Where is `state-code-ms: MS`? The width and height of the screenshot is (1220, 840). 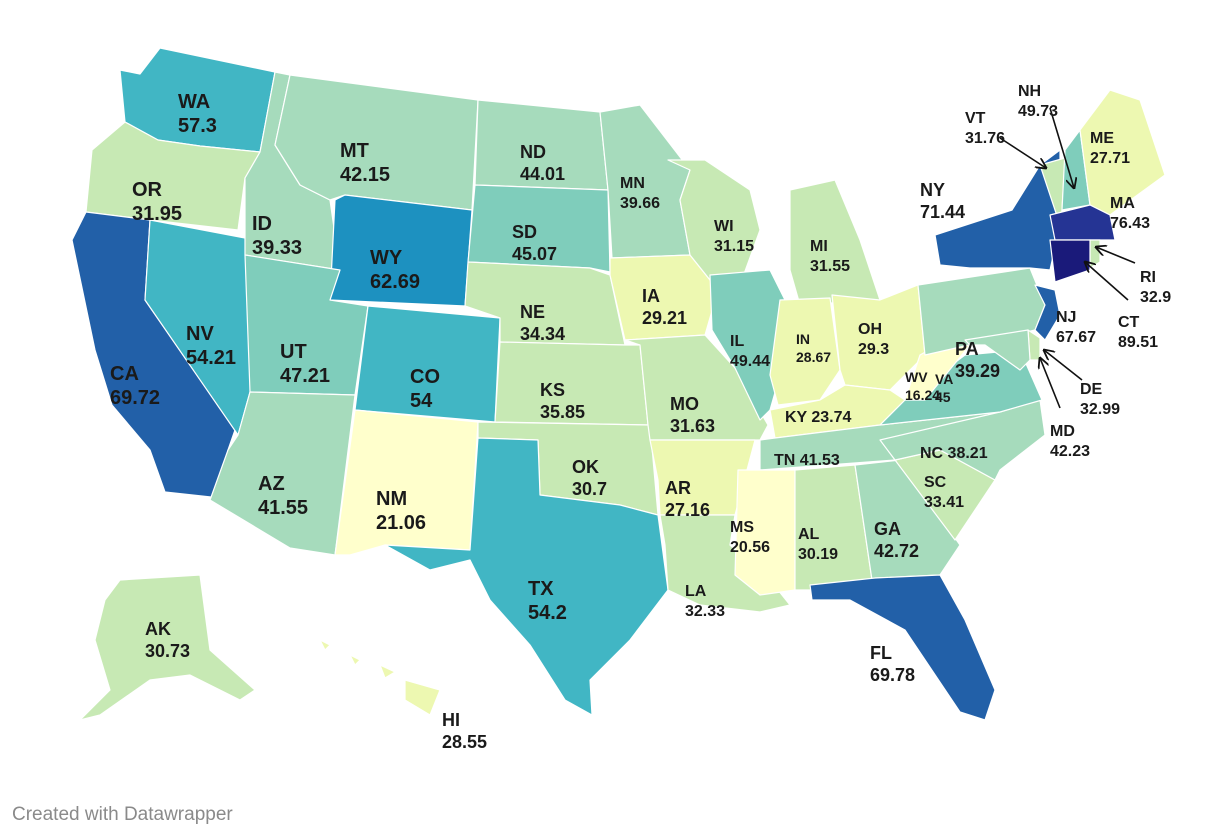
state-code-ms: MS is located at coordinates (742, 527).